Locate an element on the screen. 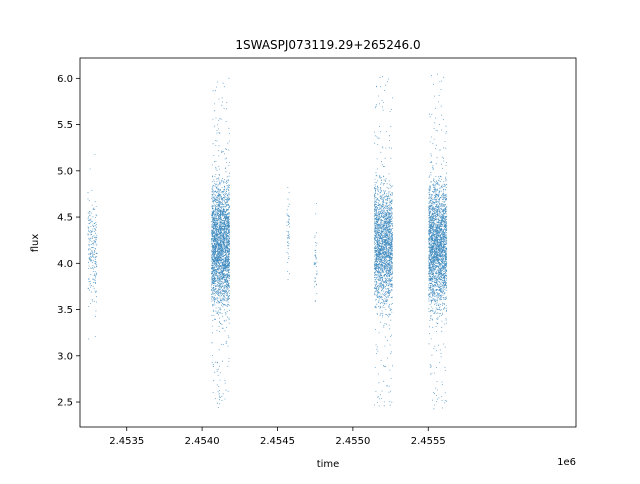  x-tick-label: 2.4555 is located at coordinates (428, 441).